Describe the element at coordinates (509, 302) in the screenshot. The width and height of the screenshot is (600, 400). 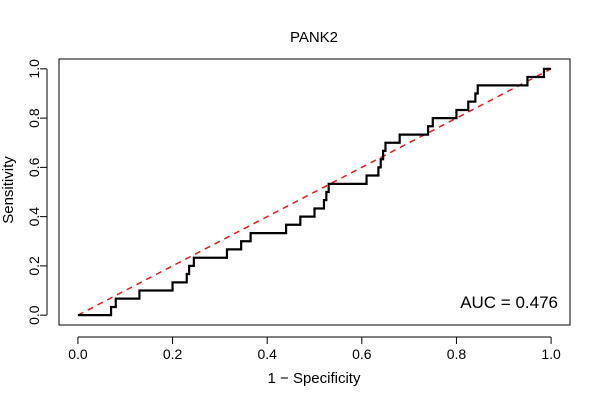
I see `auc-annotation: AUC = 0.476` at that location.